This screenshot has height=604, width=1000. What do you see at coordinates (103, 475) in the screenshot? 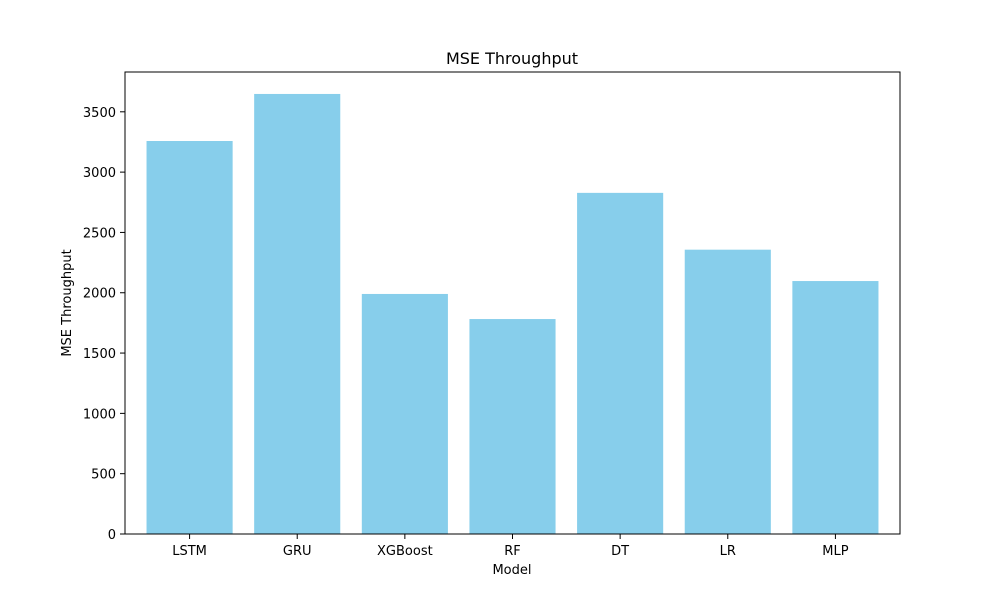
I see `y-tick-label-500: 500` at bounding box center [103, 475].